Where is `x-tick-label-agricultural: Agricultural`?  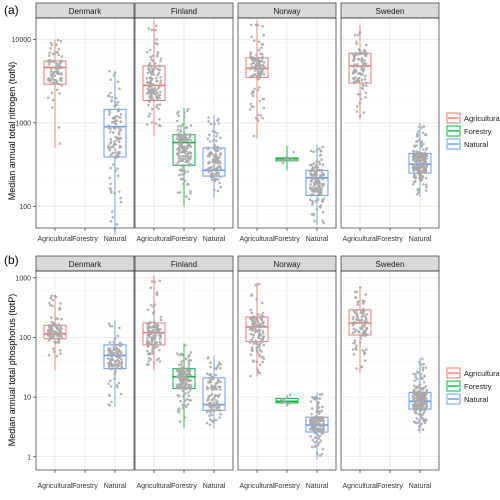
x-tick-label-agricultural: Agricultural is located at coordinates (153, 486).